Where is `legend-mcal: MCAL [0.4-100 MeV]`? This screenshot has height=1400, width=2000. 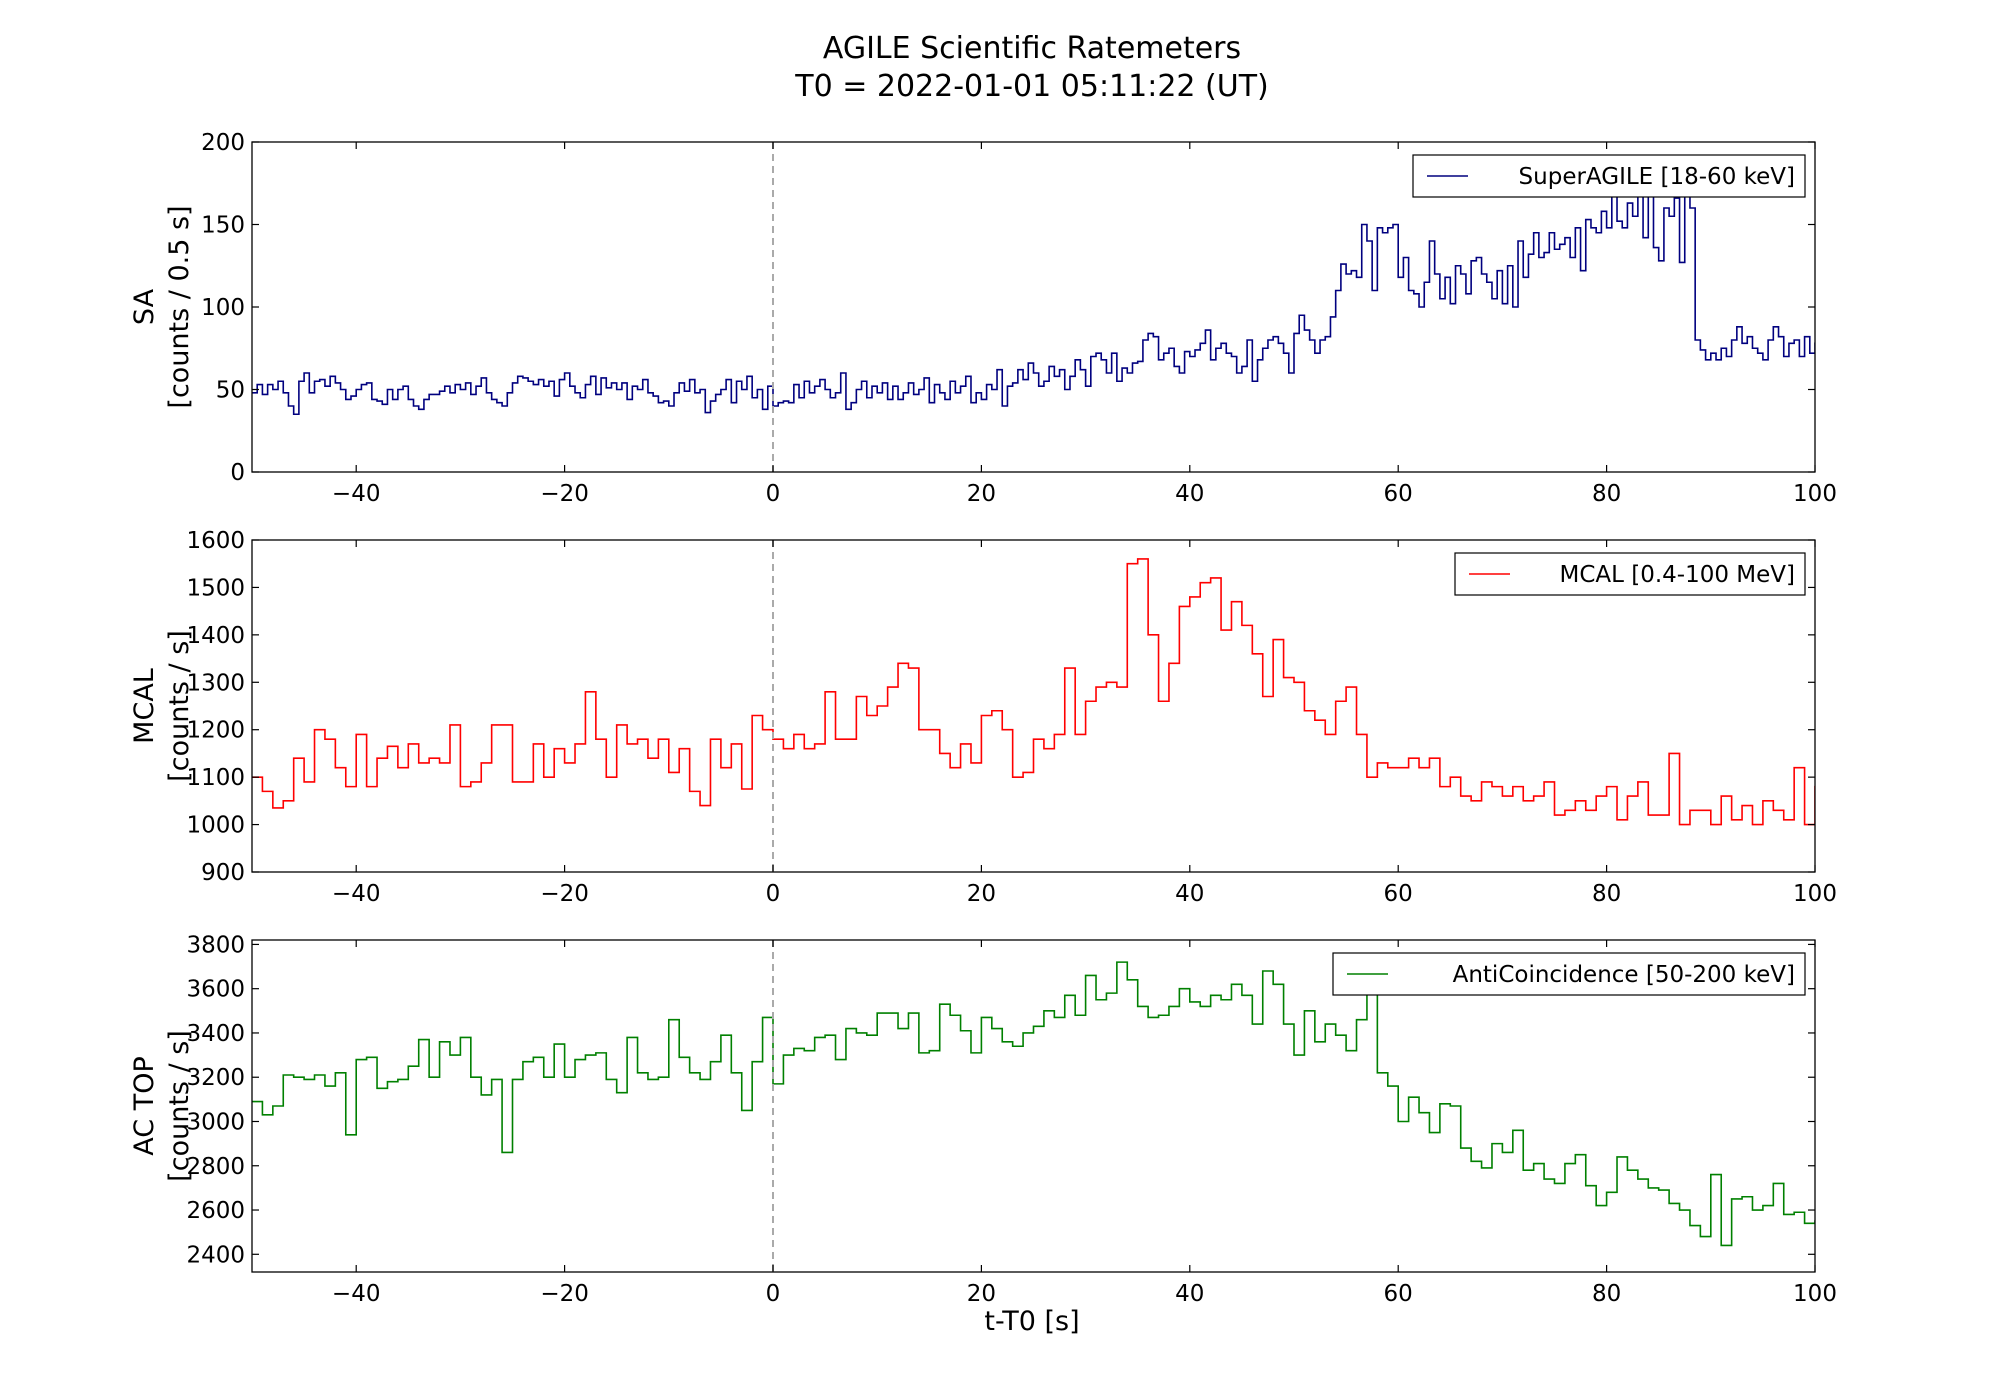
legend-mcal: MCAL [0.4-100 MeV] is located at coordinates (1630, 574).